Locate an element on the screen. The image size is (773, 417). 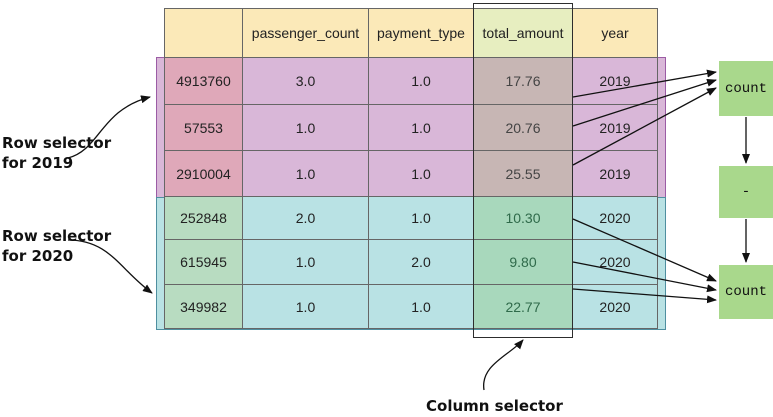
table-cell-index: 349982 is located at coordinates (203, 306).